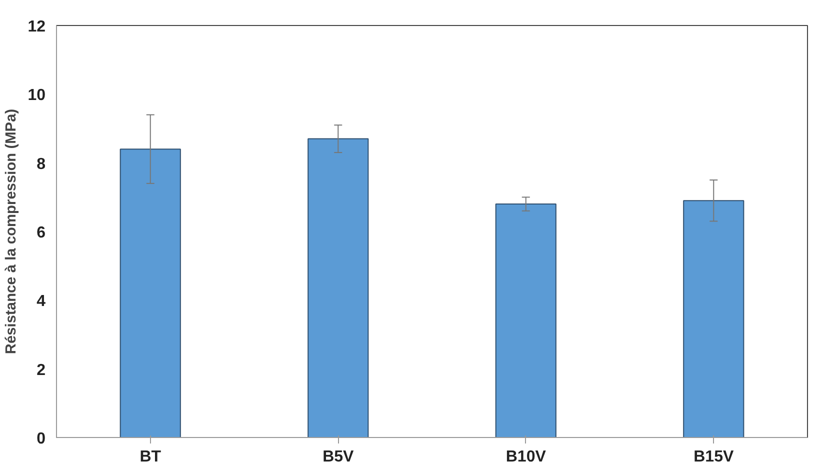 The height and width of the screenshot is (475, 818). I want to click on x-tick-label: BT, so click(151, 457).